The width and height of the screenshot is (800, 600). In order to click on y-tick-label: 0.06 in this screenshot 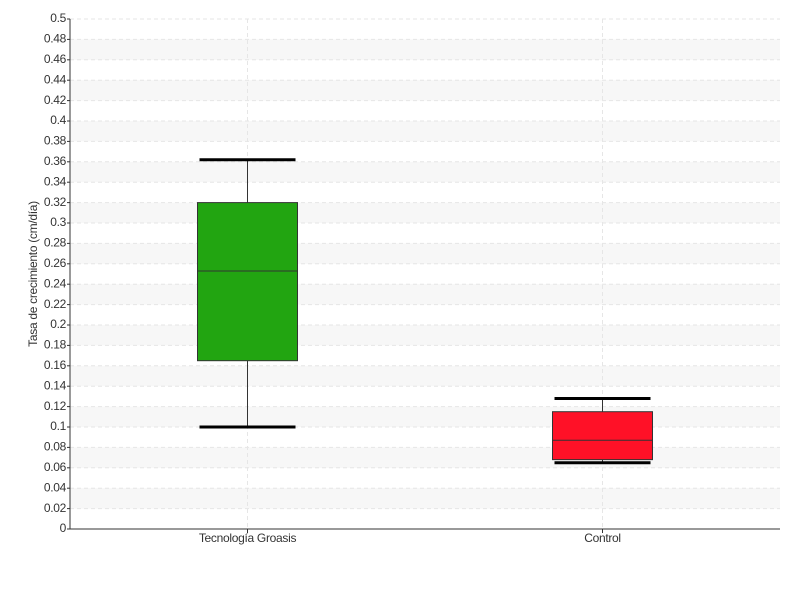, I will do `click(55, 467)`.